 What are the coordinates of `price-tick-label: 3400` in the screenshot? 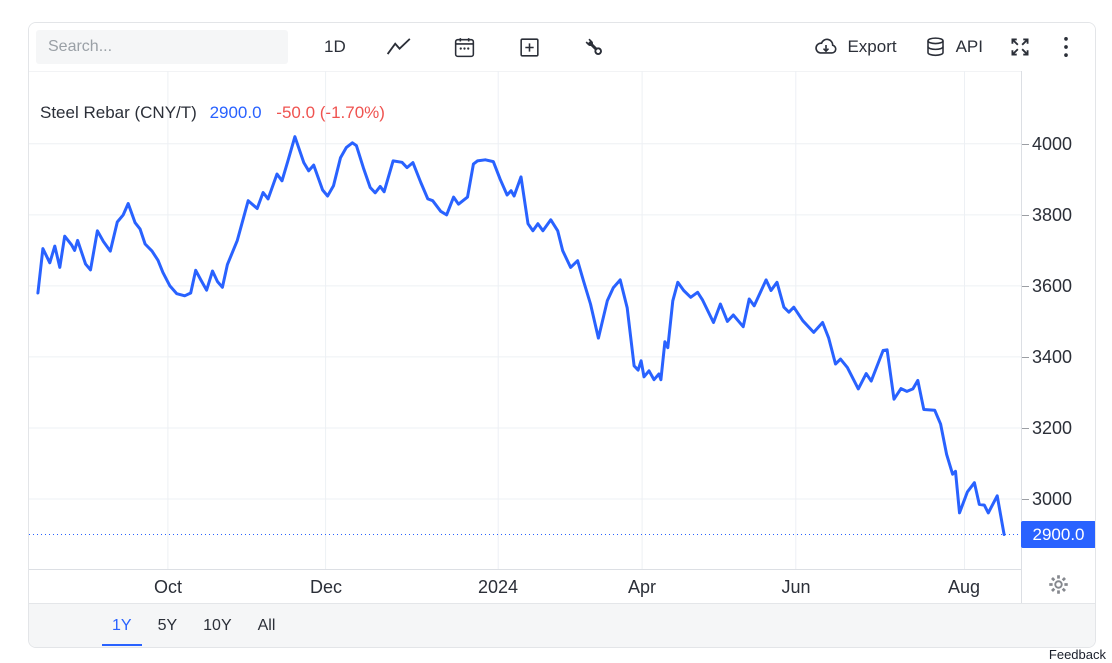 It's located at (1052, 357).